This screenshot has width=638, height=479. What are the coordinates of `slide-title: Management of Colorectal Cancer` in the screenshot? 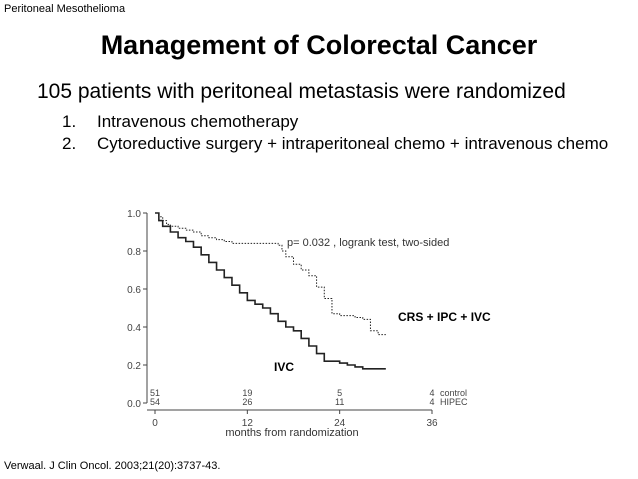 It's located at (319, 45).